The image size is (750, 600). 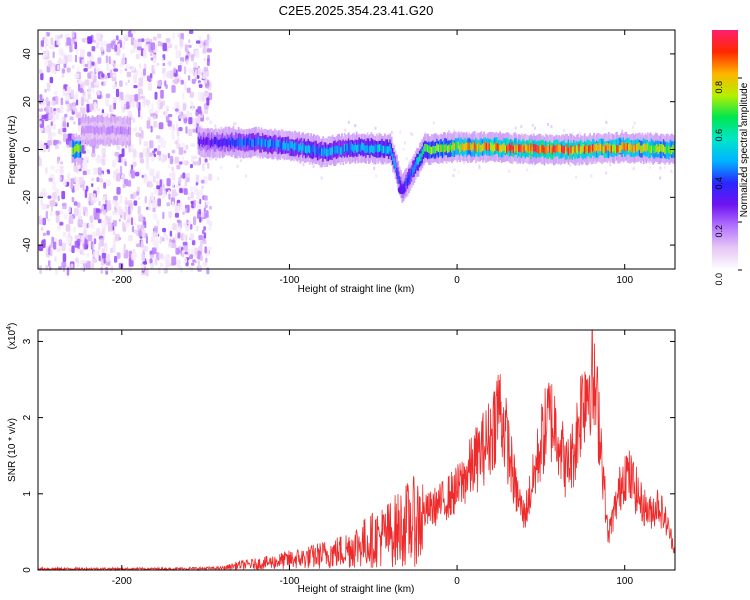 I want to click on spectrogram-x-tick-label: 0, so click(x=457, y=280).